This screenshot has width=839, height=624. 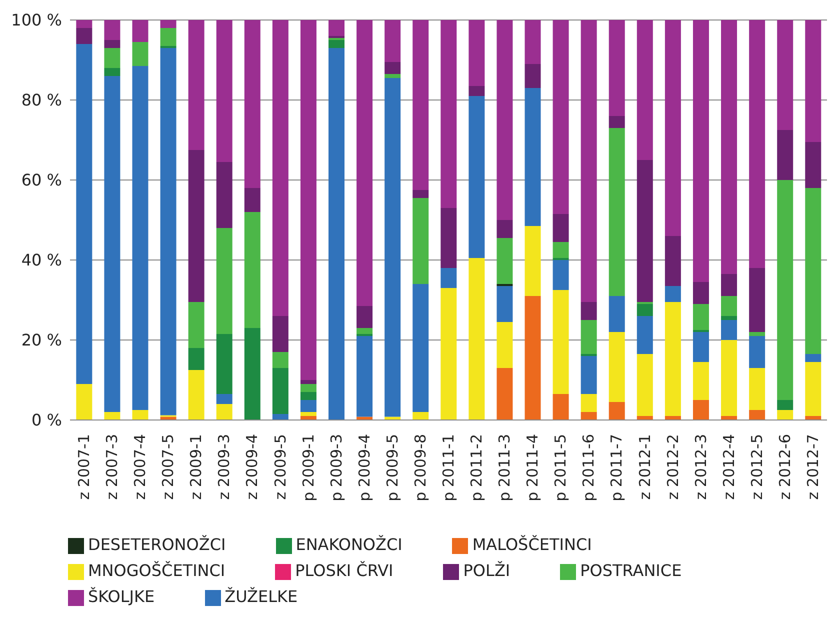 What do you see at coordinates (673, 467) in the screenshot?
I see `x-tick-label: z 2012-2` at bounding box center [673, 467].